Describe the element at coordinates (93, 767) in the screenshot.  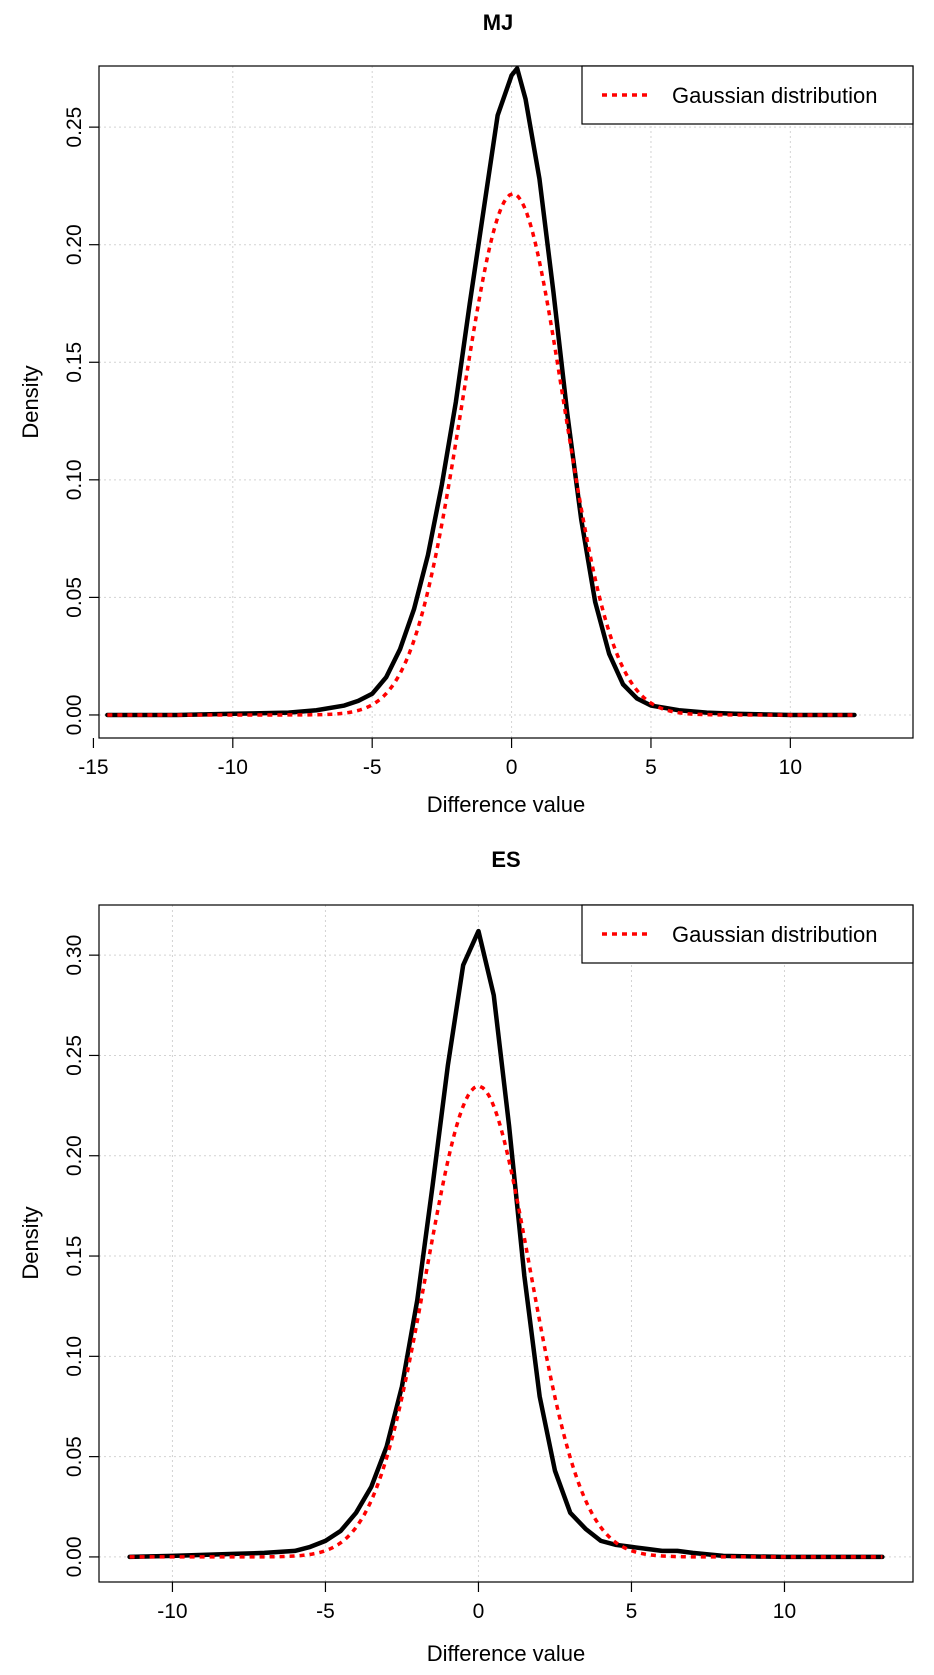
I see `x-tick-label: -15` at that location.